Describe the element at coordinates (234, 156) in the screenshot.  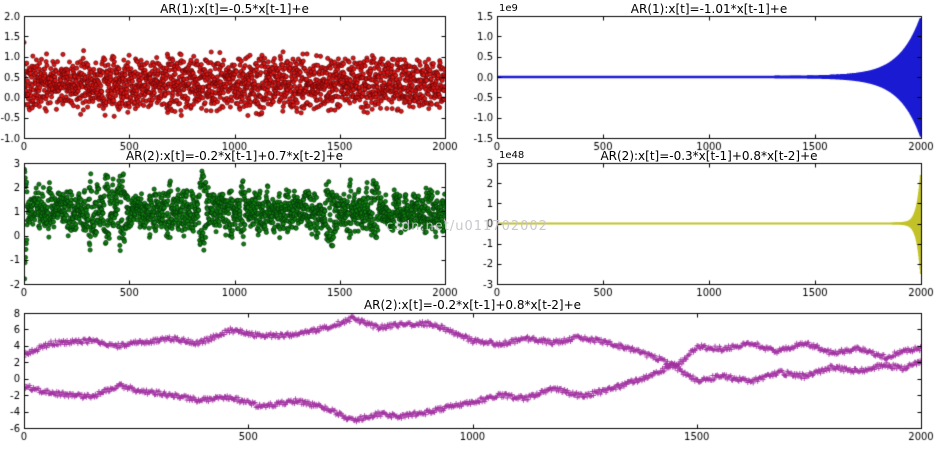
I see `subplot-title-ar2-stationary: AR(2):x[t]=-0.2*x[t-1]+0.7*x[t-2]+e` at that location.